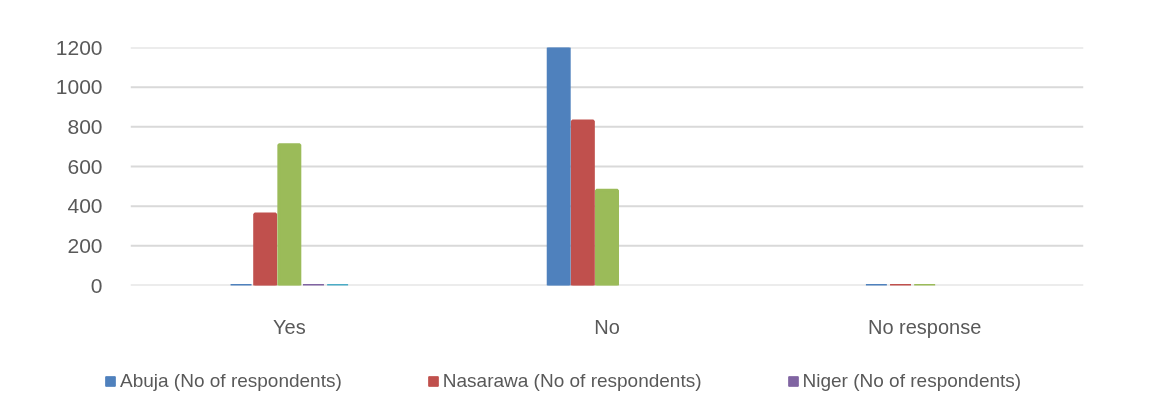 This screenshot has width=1154, height=416. I want to click on y-tick-label: 1200, so click(79, 47).